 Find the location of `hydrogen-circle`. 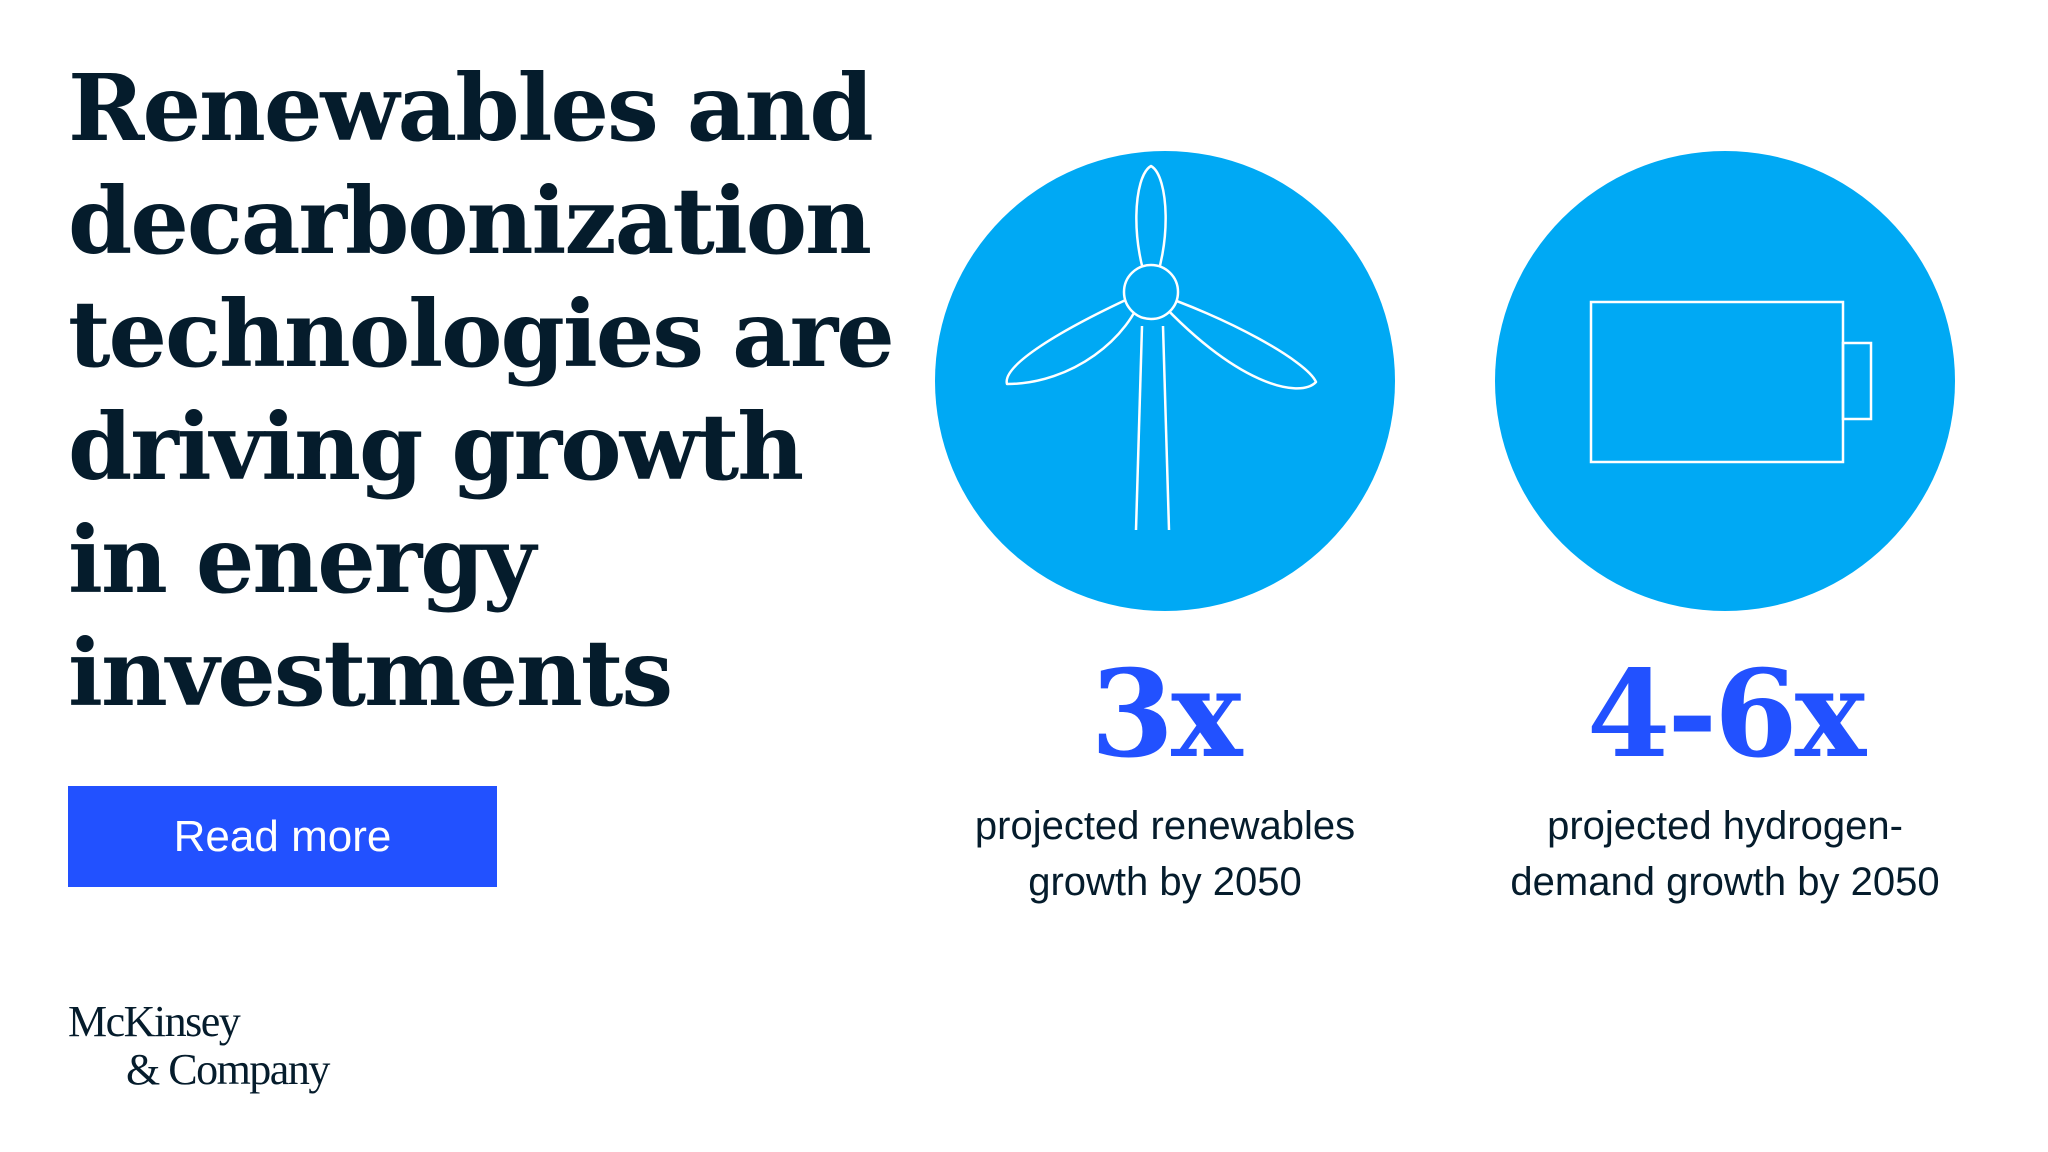

hydrogen-circle is located at coordinates (1725, 381).